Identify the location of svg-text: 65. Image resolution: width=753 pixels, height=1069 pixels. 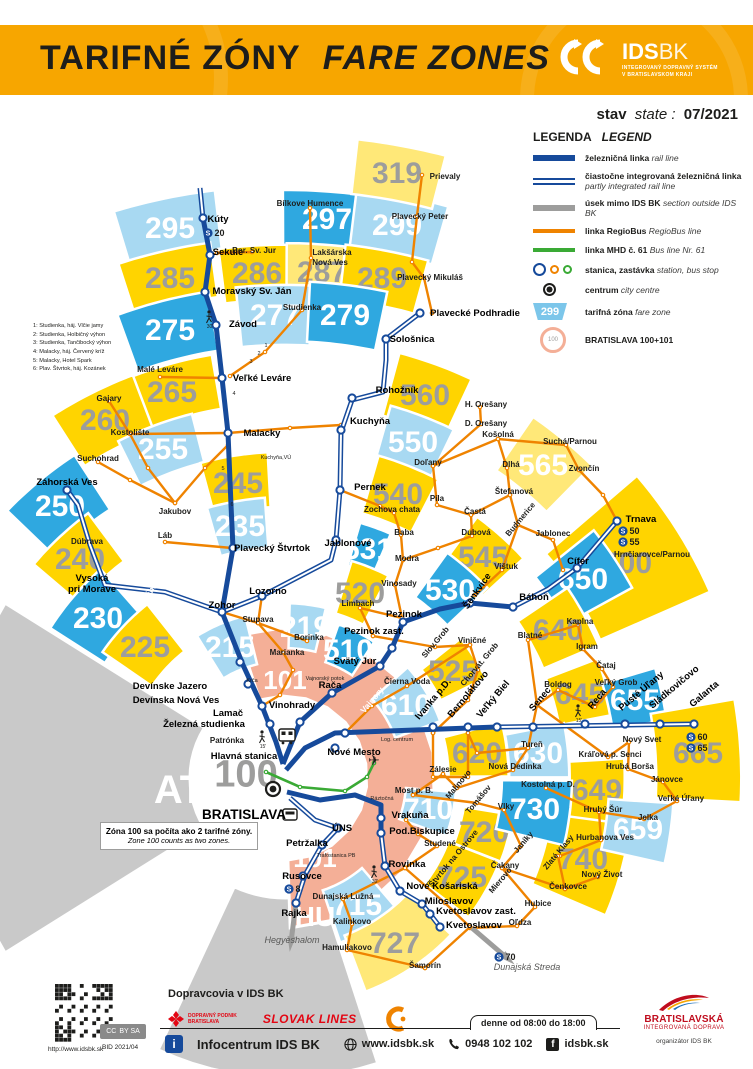
(703, 748).